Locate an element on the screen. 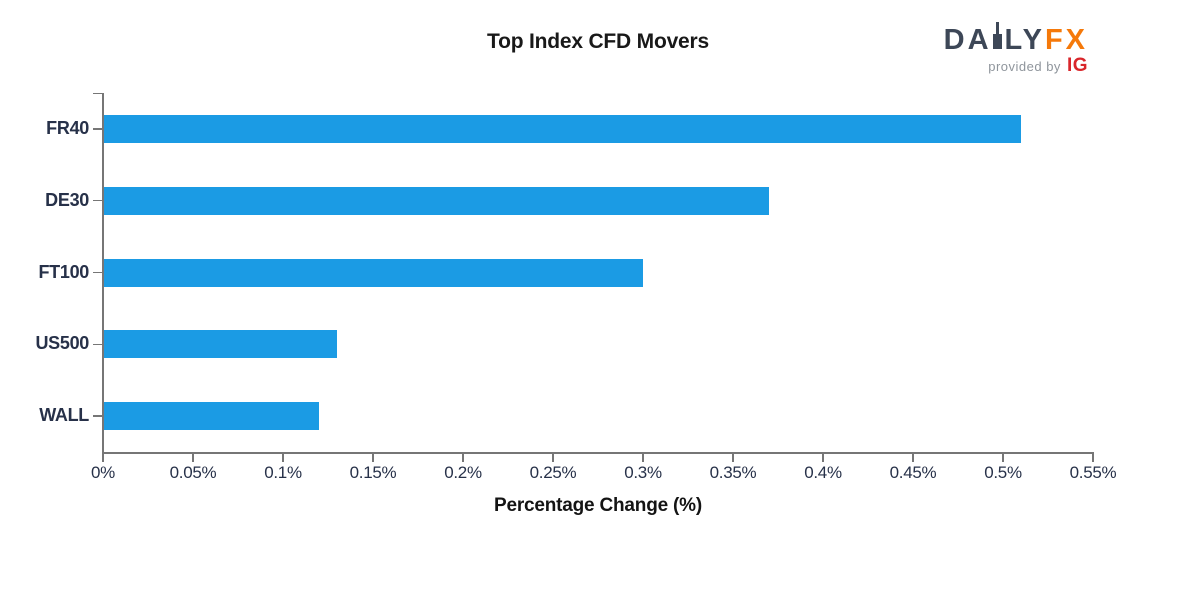 This screenshot has width=1200, height=600. x-tick-0.1% is located at coordinates (283, 457).